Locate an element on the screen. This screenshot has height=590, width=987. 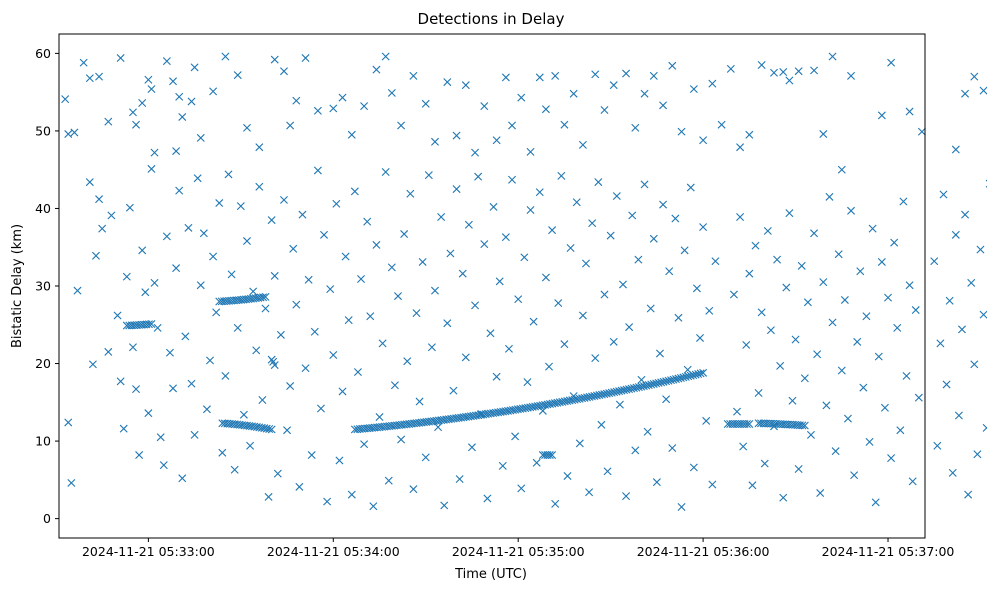
y-axis-ticks: 0 10 20 30 40 50 60 is located at coordinates (47, 286).